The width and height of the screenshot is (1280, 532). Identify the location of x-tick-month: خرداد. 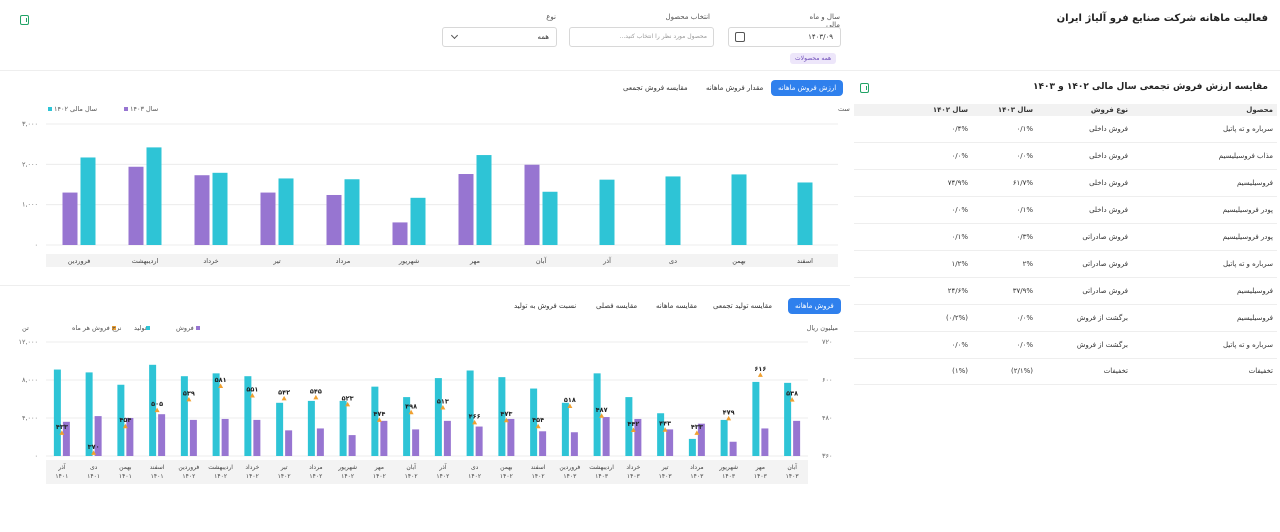
(252, 467).